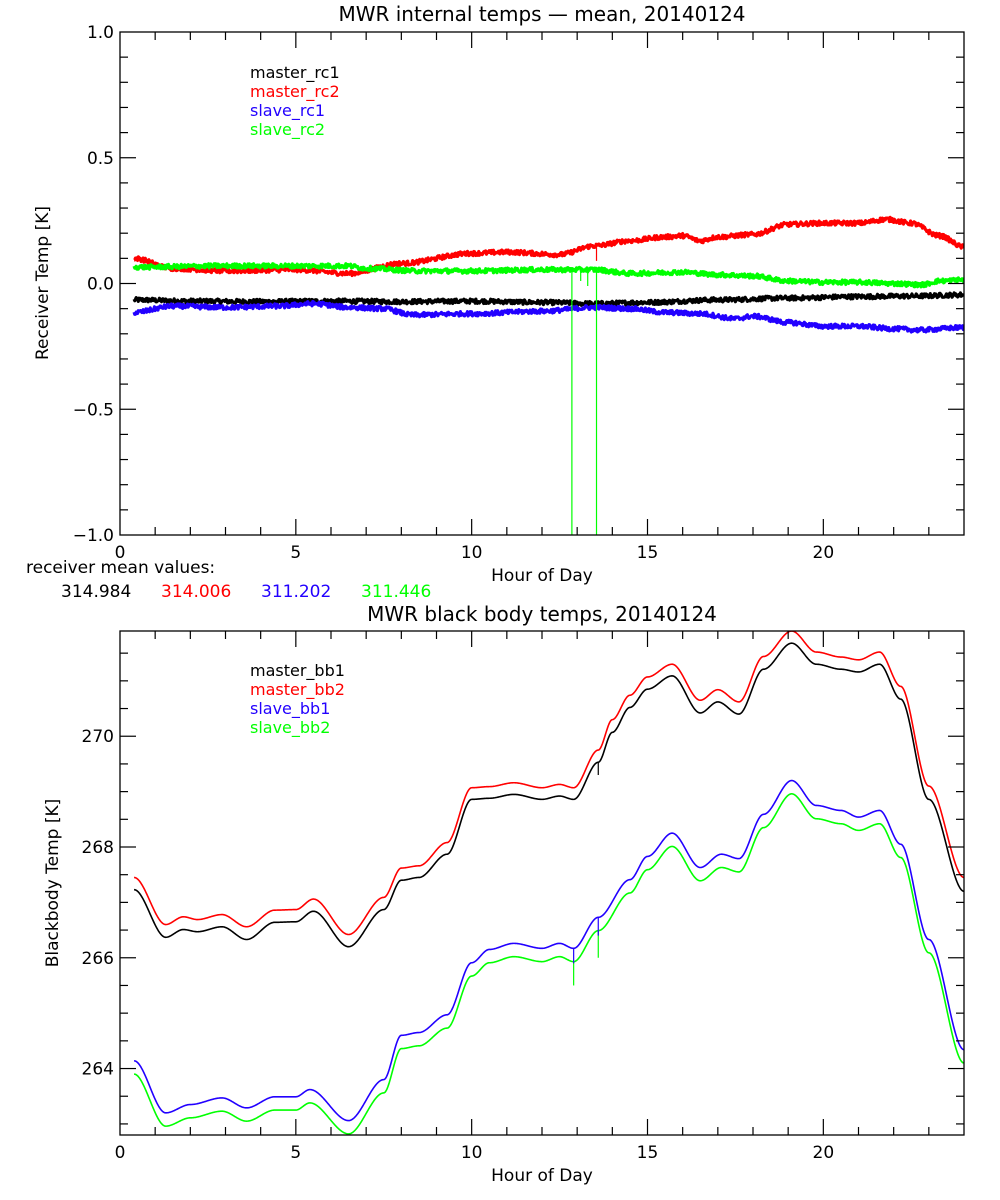  Describe the element at coordinates (548, 316) in the screenshot. I see `series-line-slave_rc1` at that location.